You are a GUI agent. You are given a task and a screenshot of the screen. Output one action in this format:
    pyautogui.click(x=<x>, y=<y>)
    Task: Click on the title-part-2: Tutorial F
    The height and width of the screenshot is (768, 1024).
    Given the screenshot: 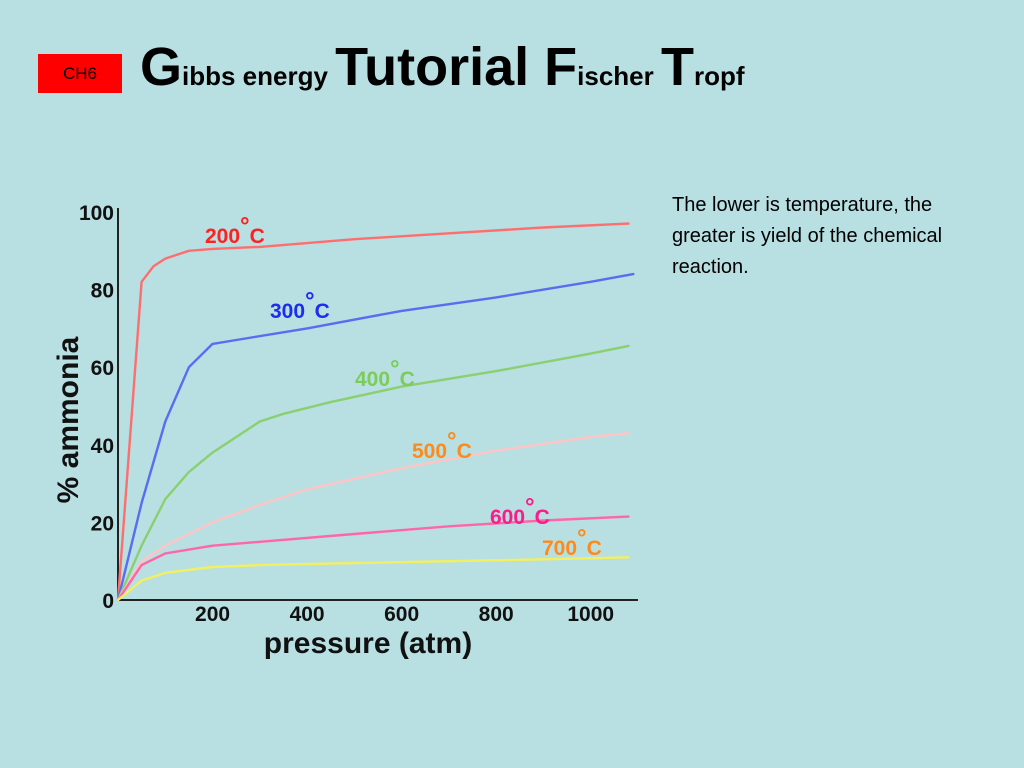 What is the action you would take?
    pyautogui.click(x=456, y=67)
    